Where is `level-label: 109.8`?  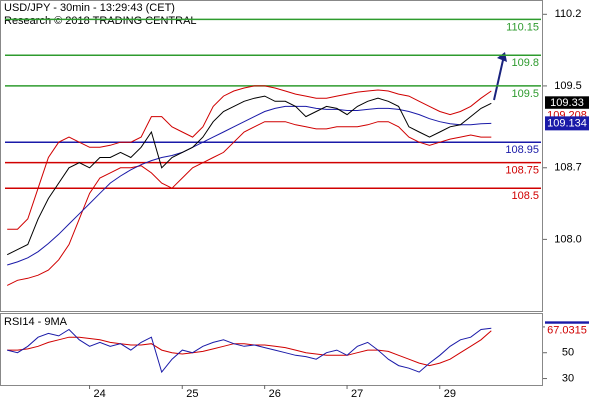 level-label: 109.8 is located at coordinates (525, 63).